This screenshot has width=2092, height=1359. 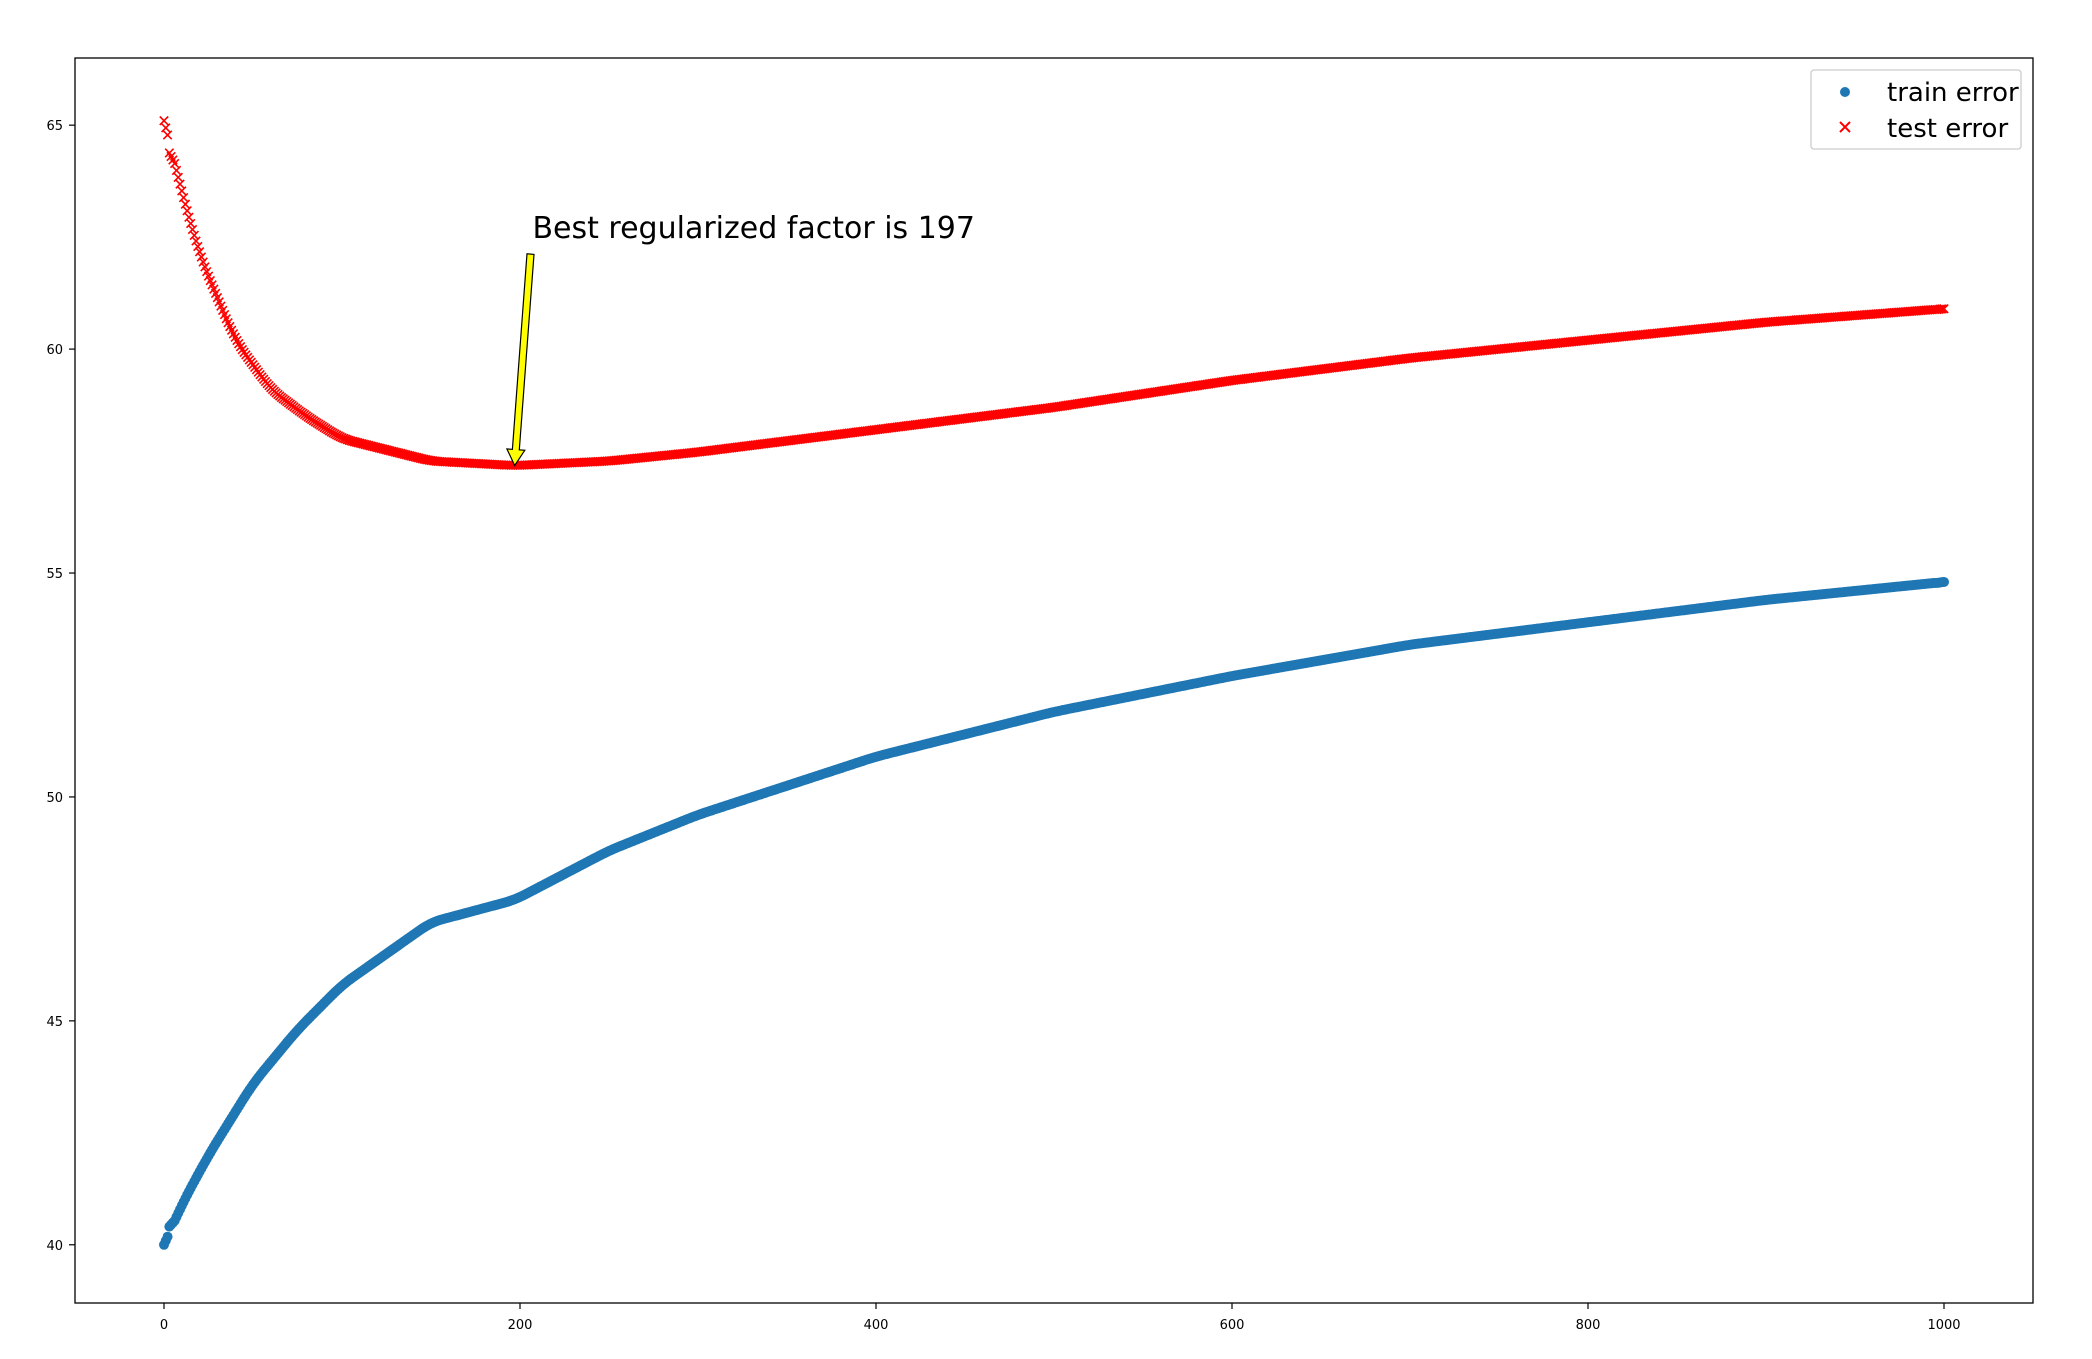 I want to click on y-tick-label: 50, so click(x=54, y=798).